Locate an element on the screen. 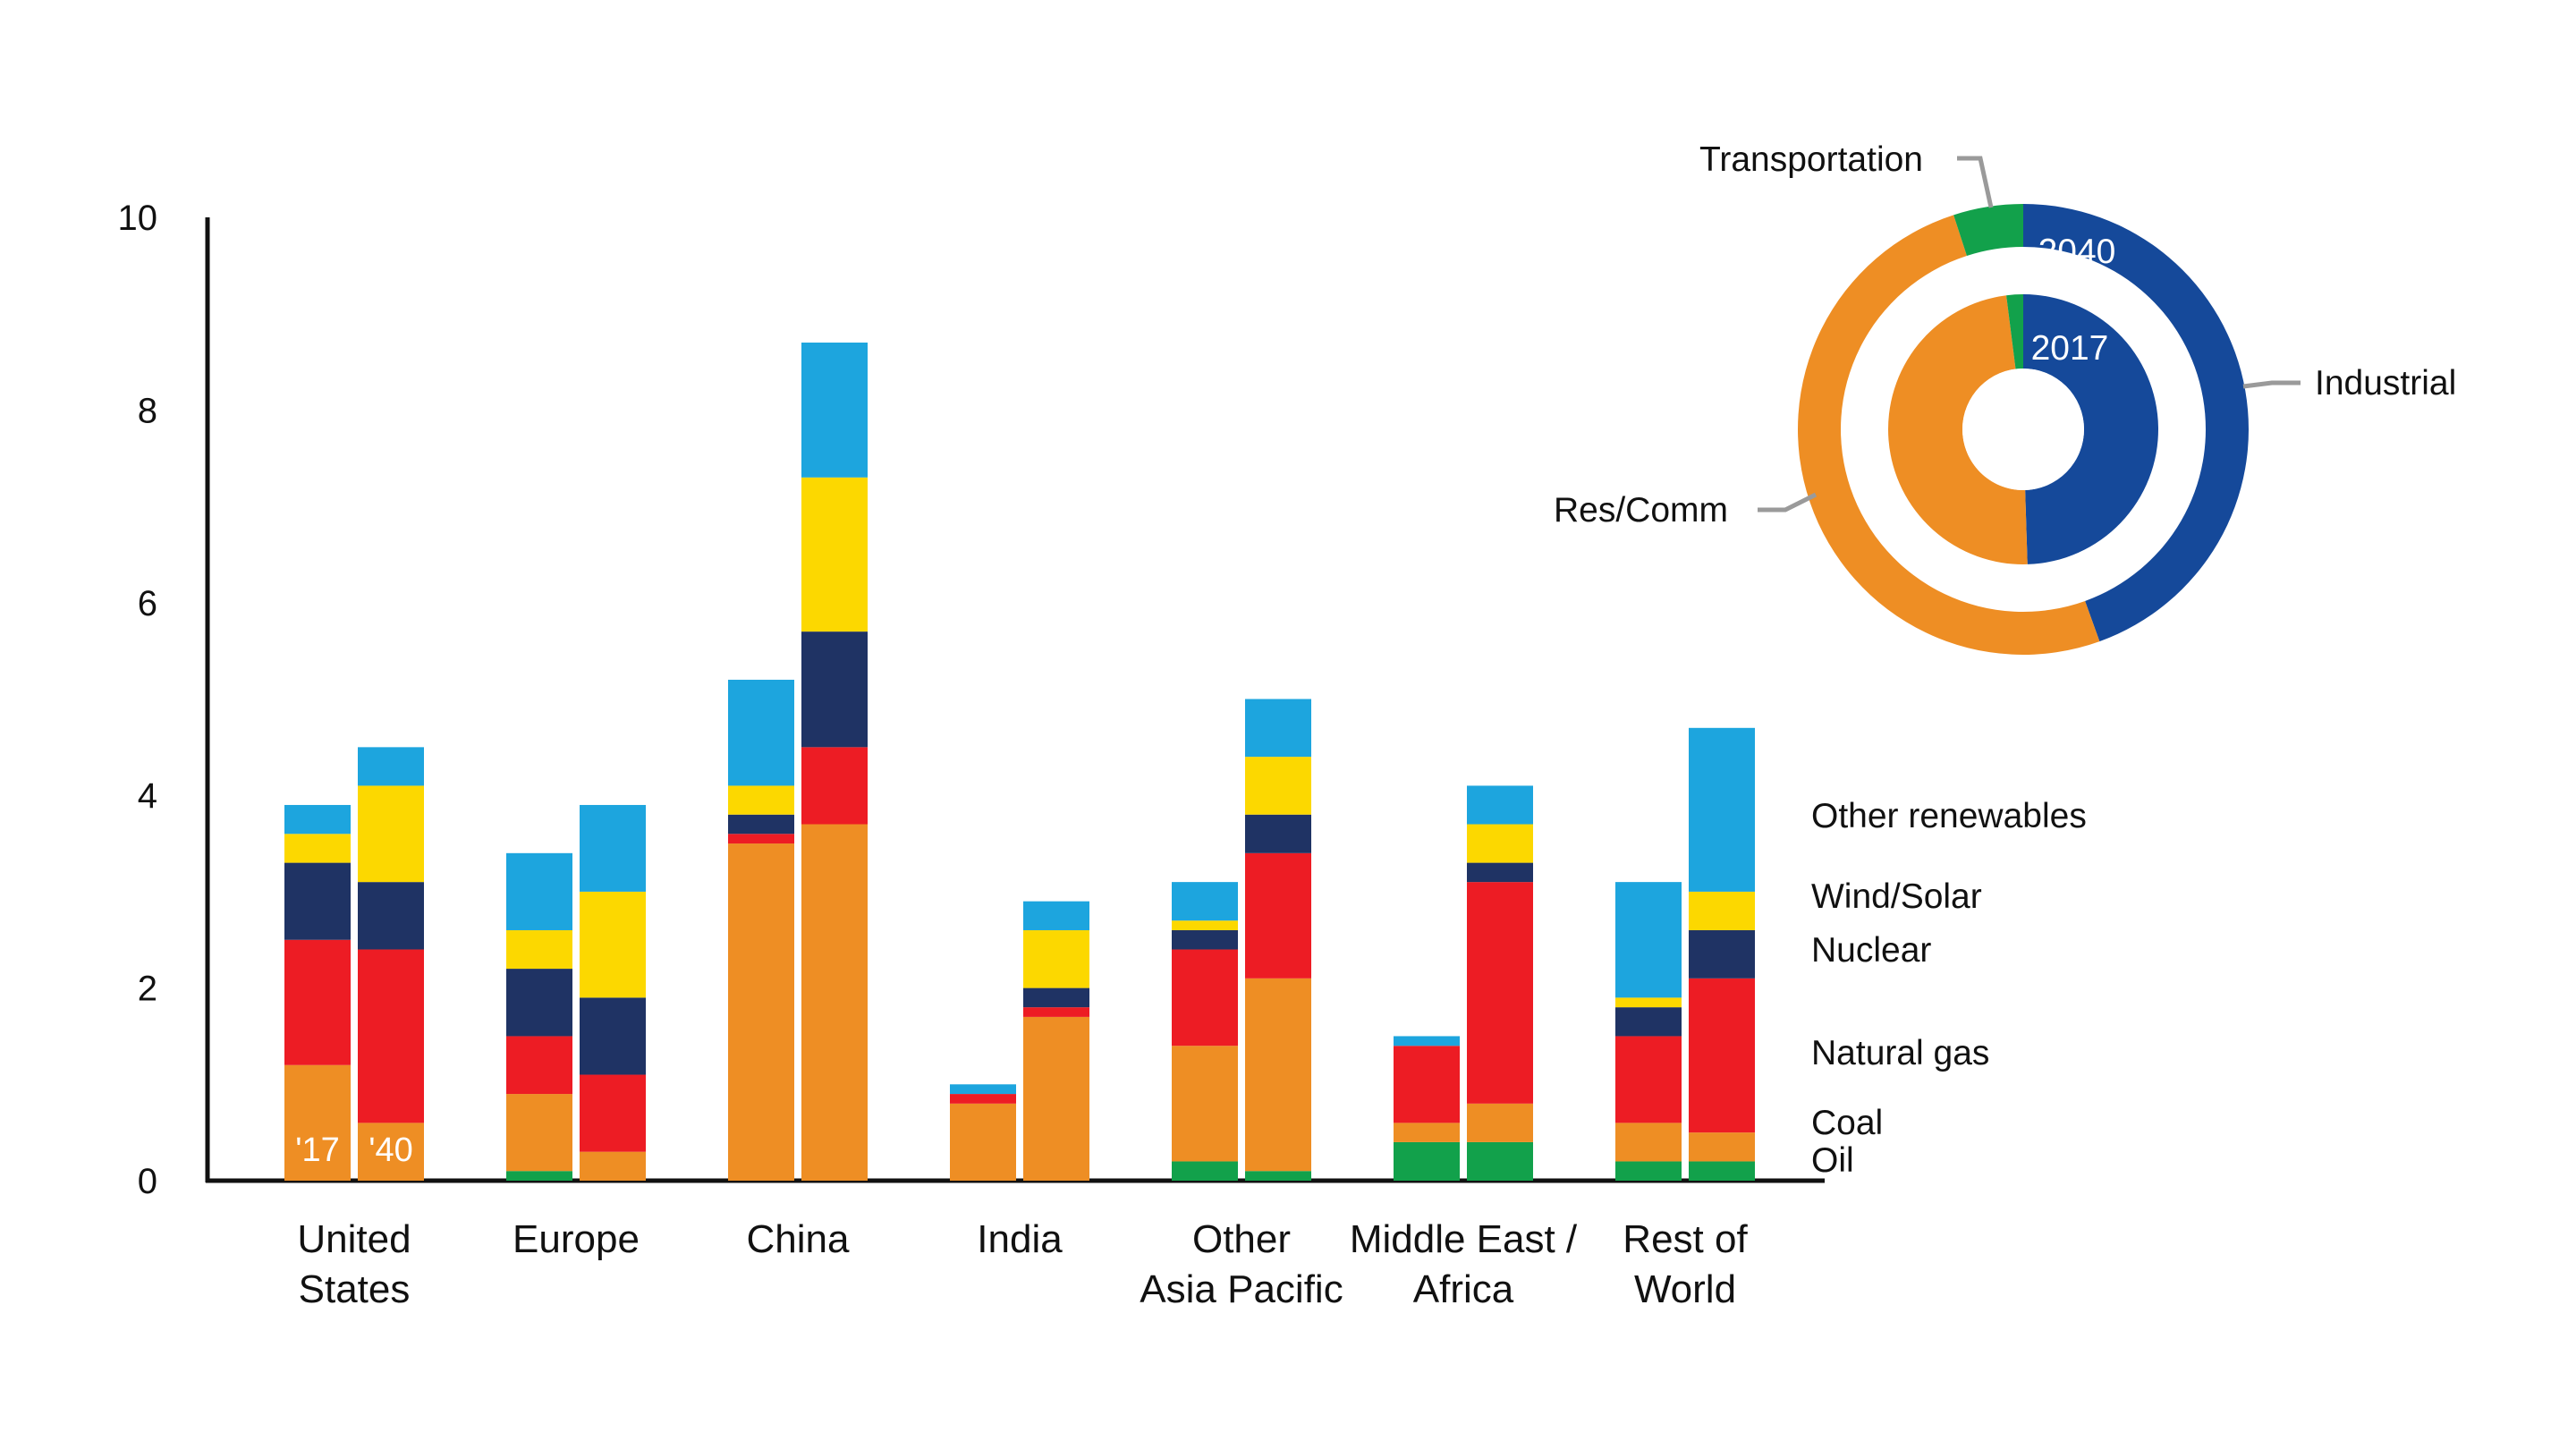 The image size is (2576, 1449). legend-label-natural-gas: Natural gas is located at coordinates (1900, 1053).